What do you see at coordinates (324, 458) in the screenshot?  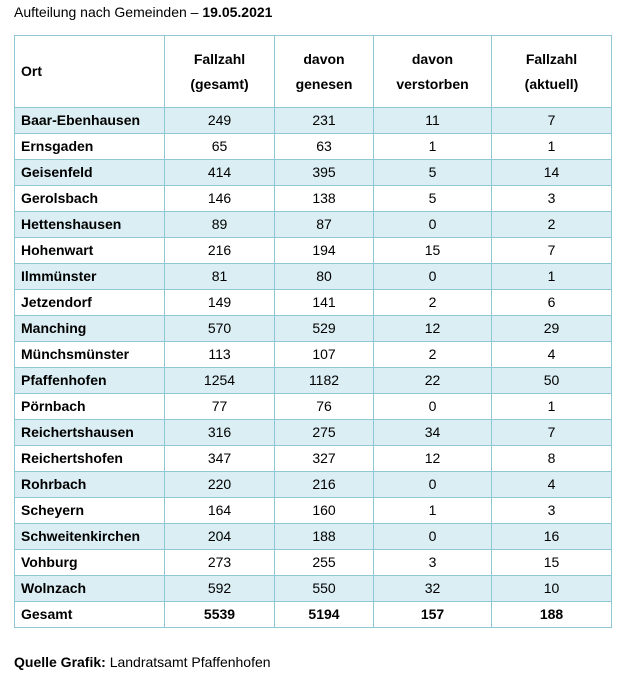 I see `cell-genesen: 327` at bounding box center [324, 458].